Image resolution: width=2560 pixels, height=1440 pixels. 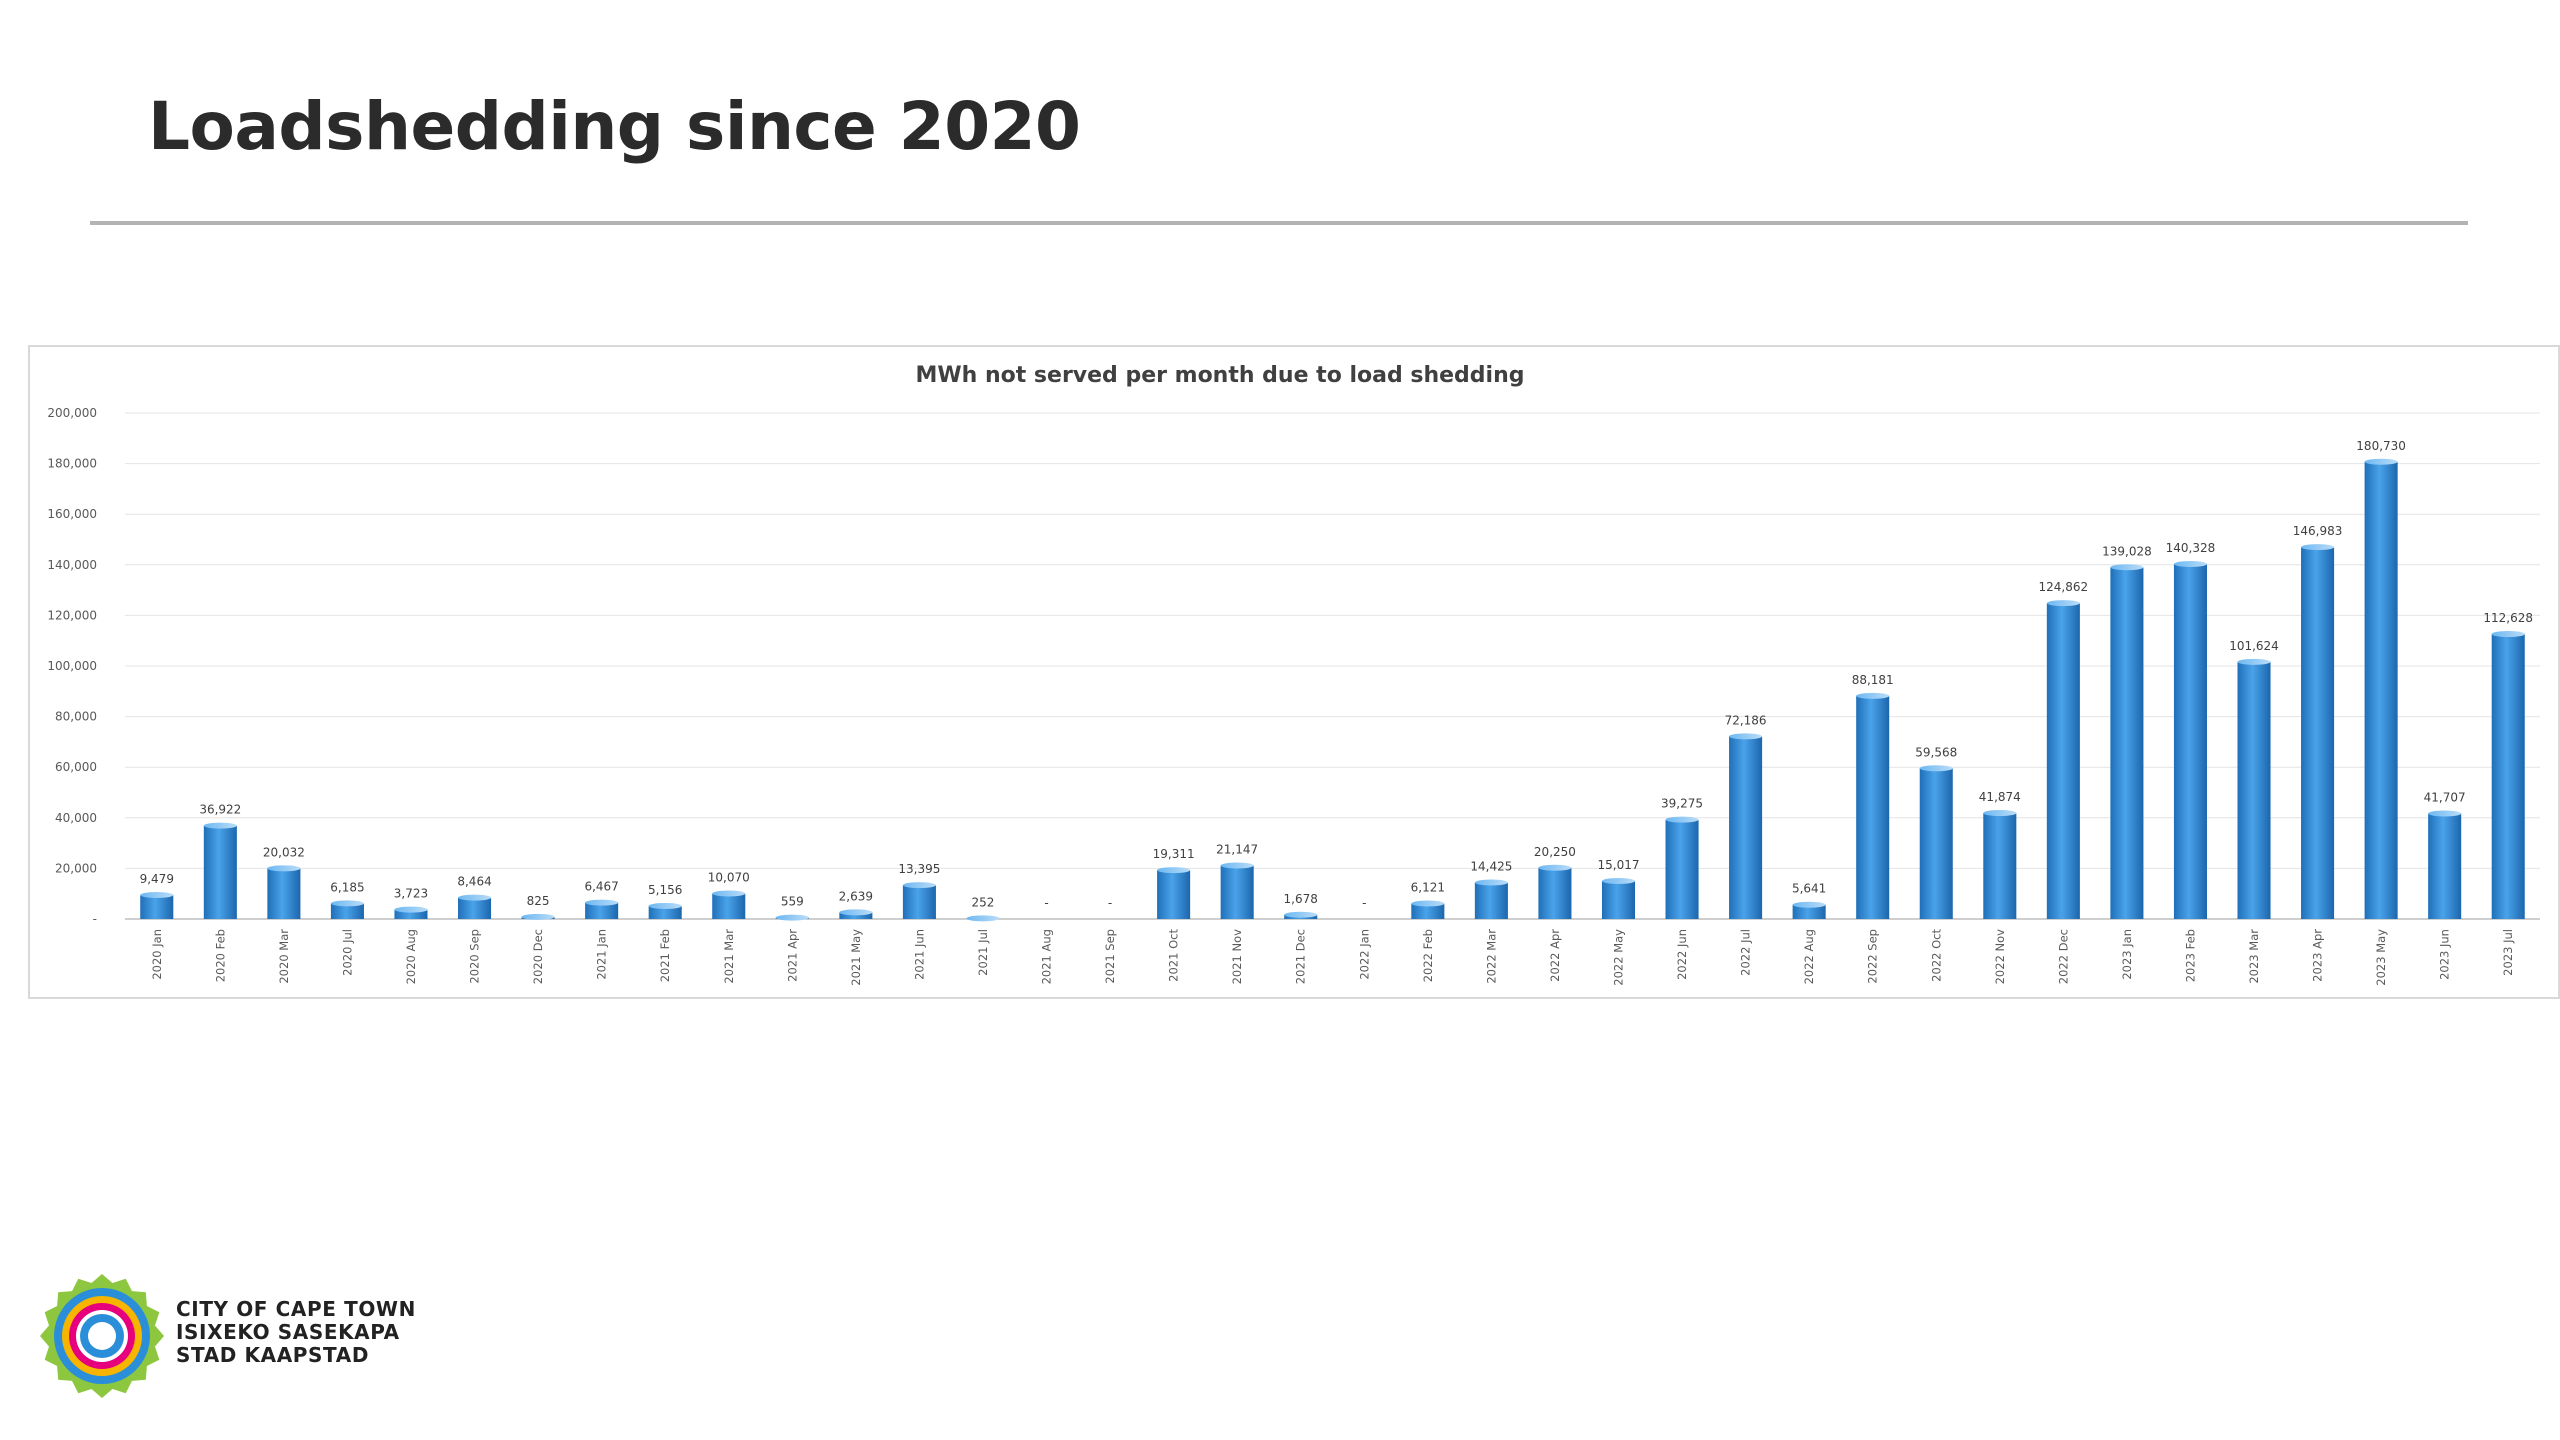 I want to click on x-tick-label: 2022 Jan, so click(x=1364, y=954).